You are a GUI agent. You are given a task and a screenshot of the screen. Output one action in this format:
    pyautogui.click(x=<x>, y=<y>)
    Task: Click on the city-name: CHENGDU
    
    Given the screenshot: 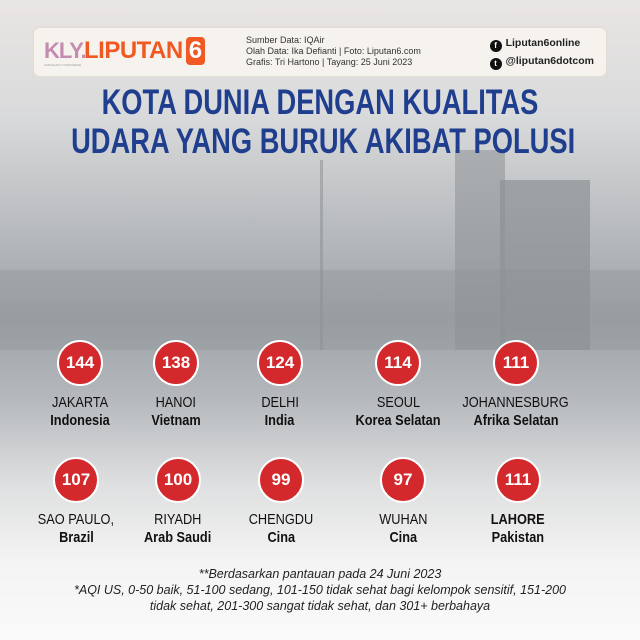 What is the action you would take?
    pyautogui.click(x=281, y=520)
    